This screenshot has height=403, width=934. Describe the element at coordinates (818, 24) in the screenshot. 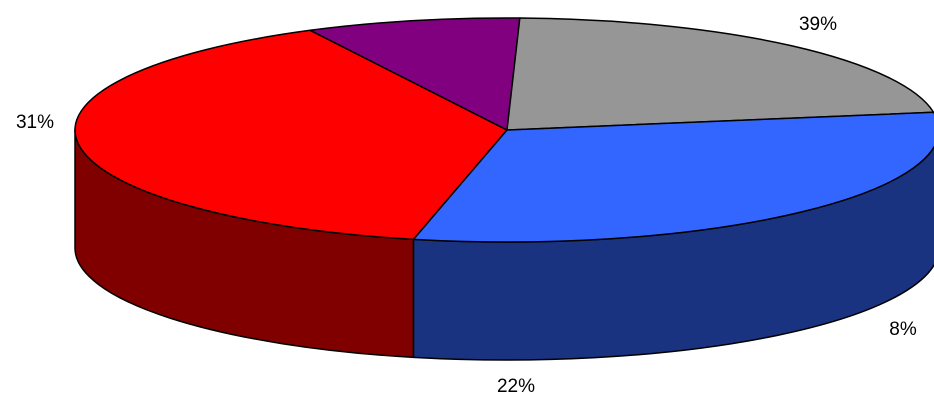

I see `slice-label-39: 39%` at that location.